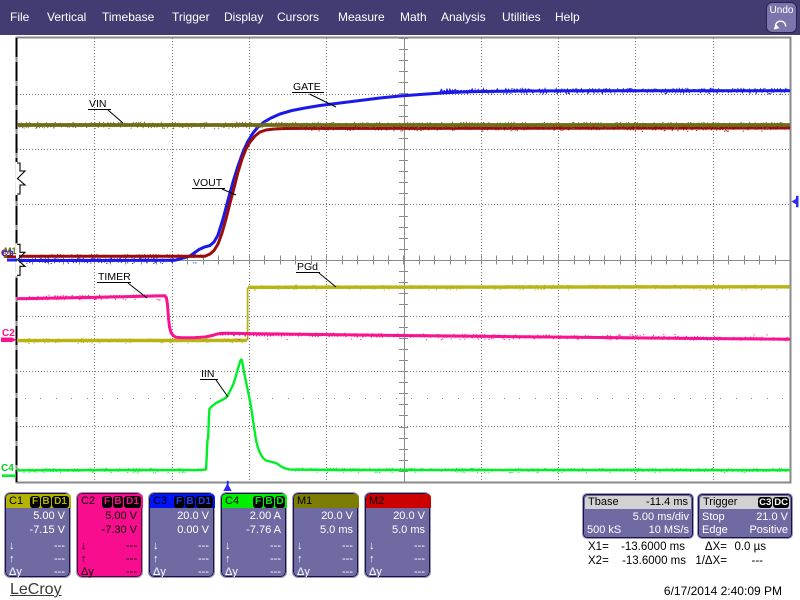 Image resolution: width=800 pixels, height=600 pixels. Describe the element at coordinates (8, 333) in the screenshot. I see `svg-text: C2` at that location.